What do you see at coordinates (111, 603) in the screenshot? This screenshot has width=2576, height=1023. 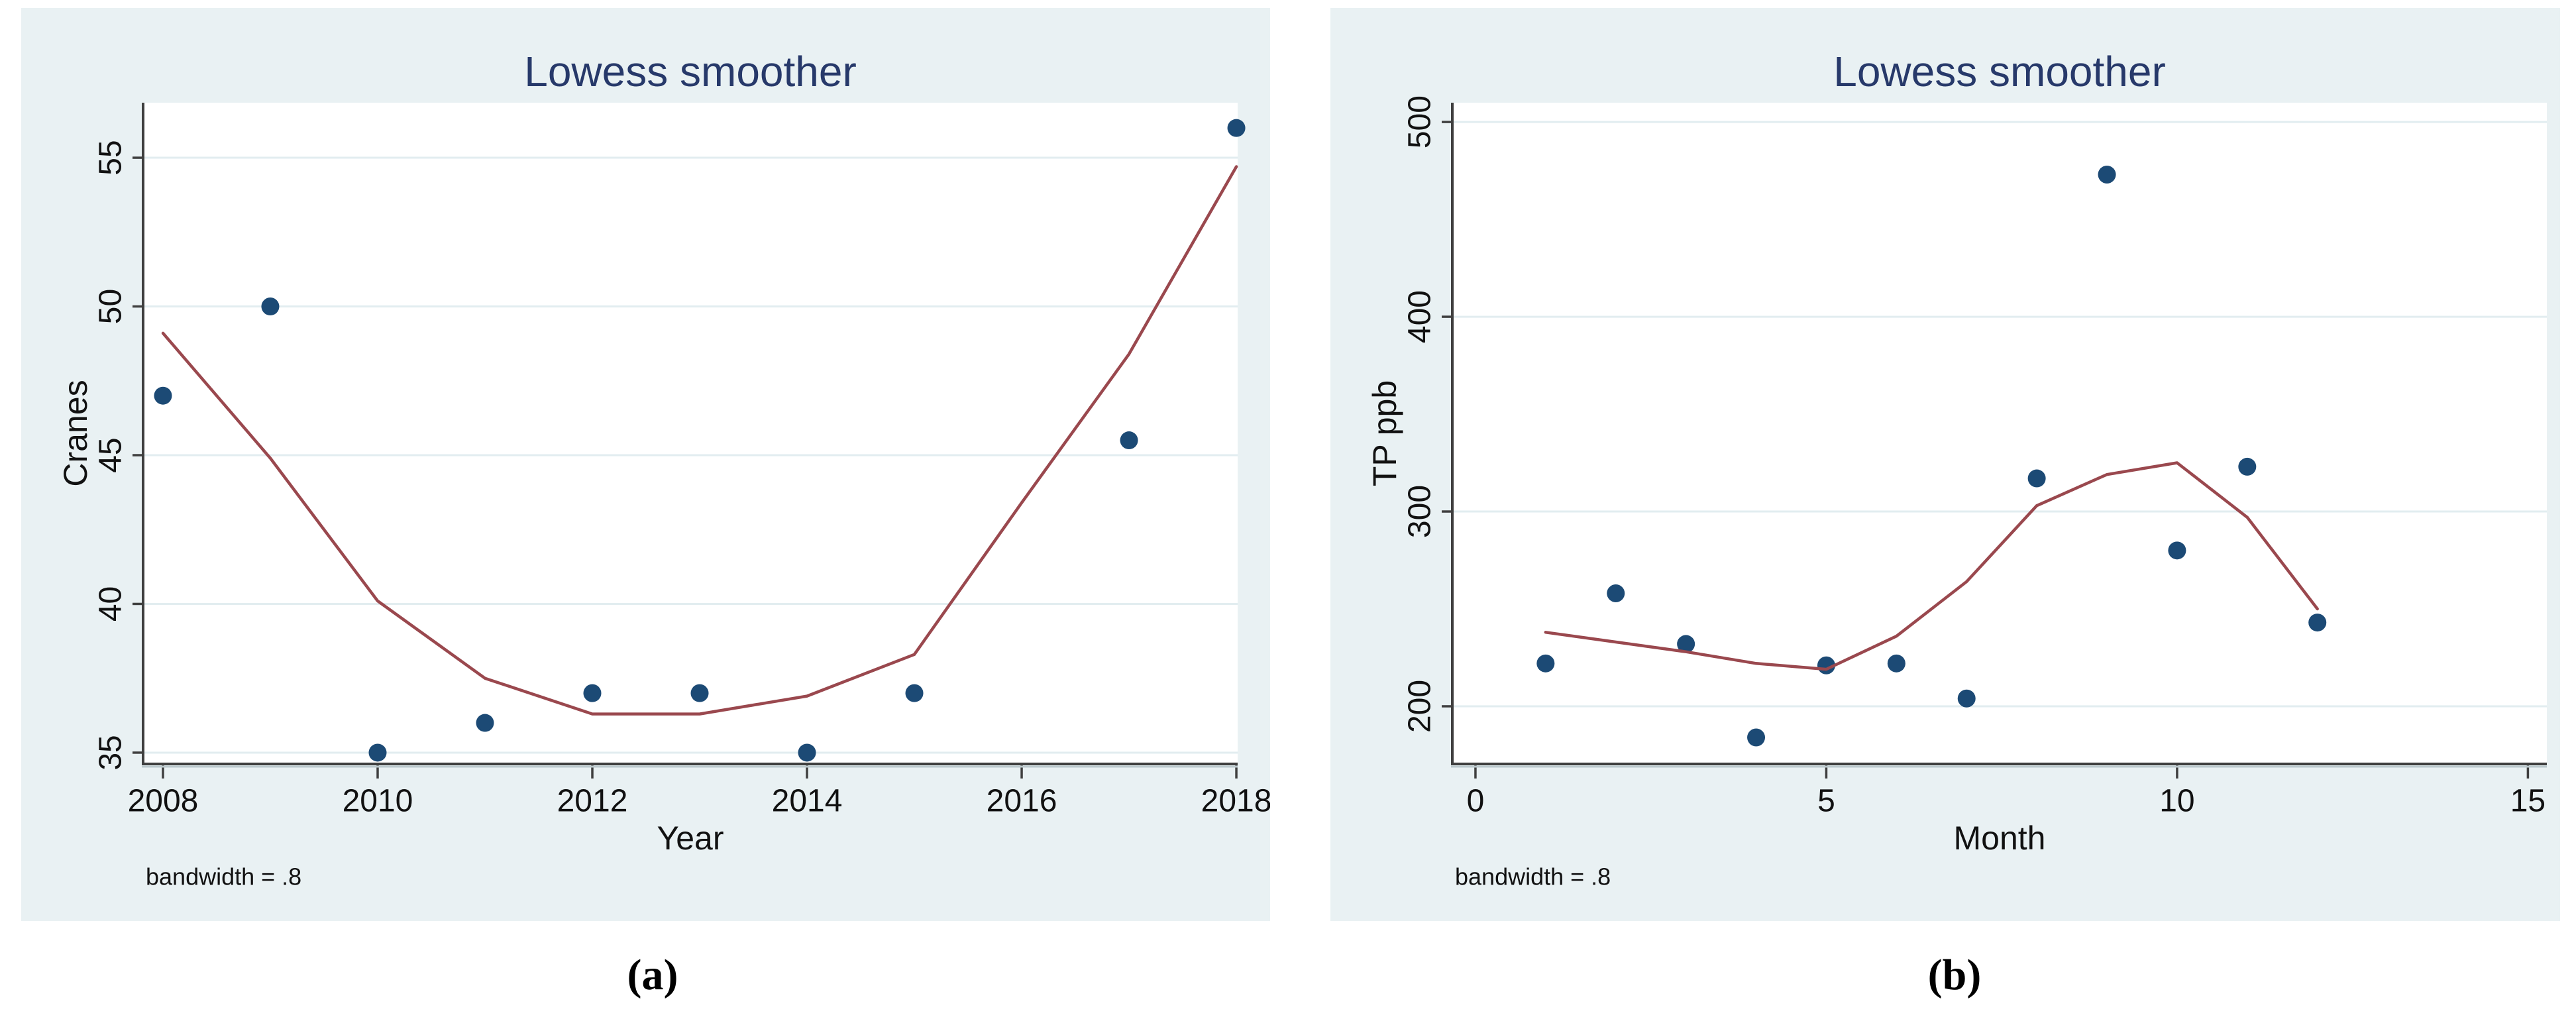 I see `y-tick-label: 40` at bounding box center [111, 603].